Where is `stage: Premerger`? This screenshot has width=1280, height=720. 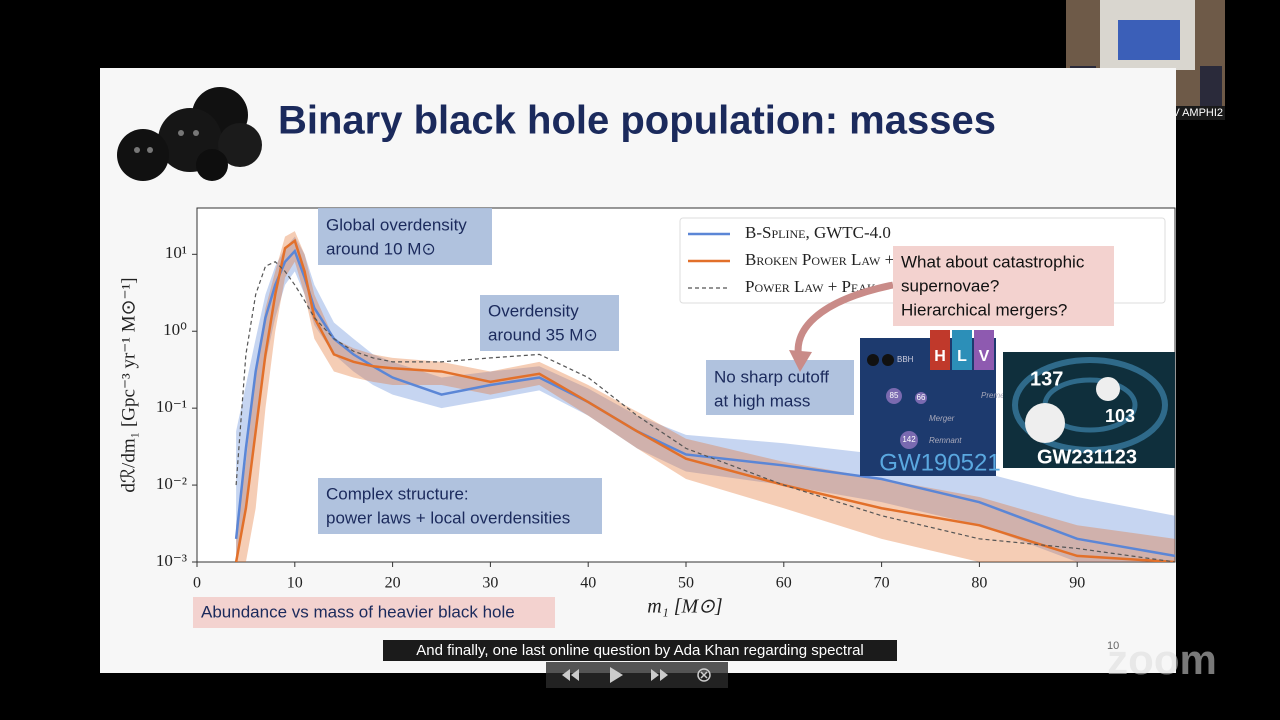
stage: Premerger is located at coordinates (1000, 395).